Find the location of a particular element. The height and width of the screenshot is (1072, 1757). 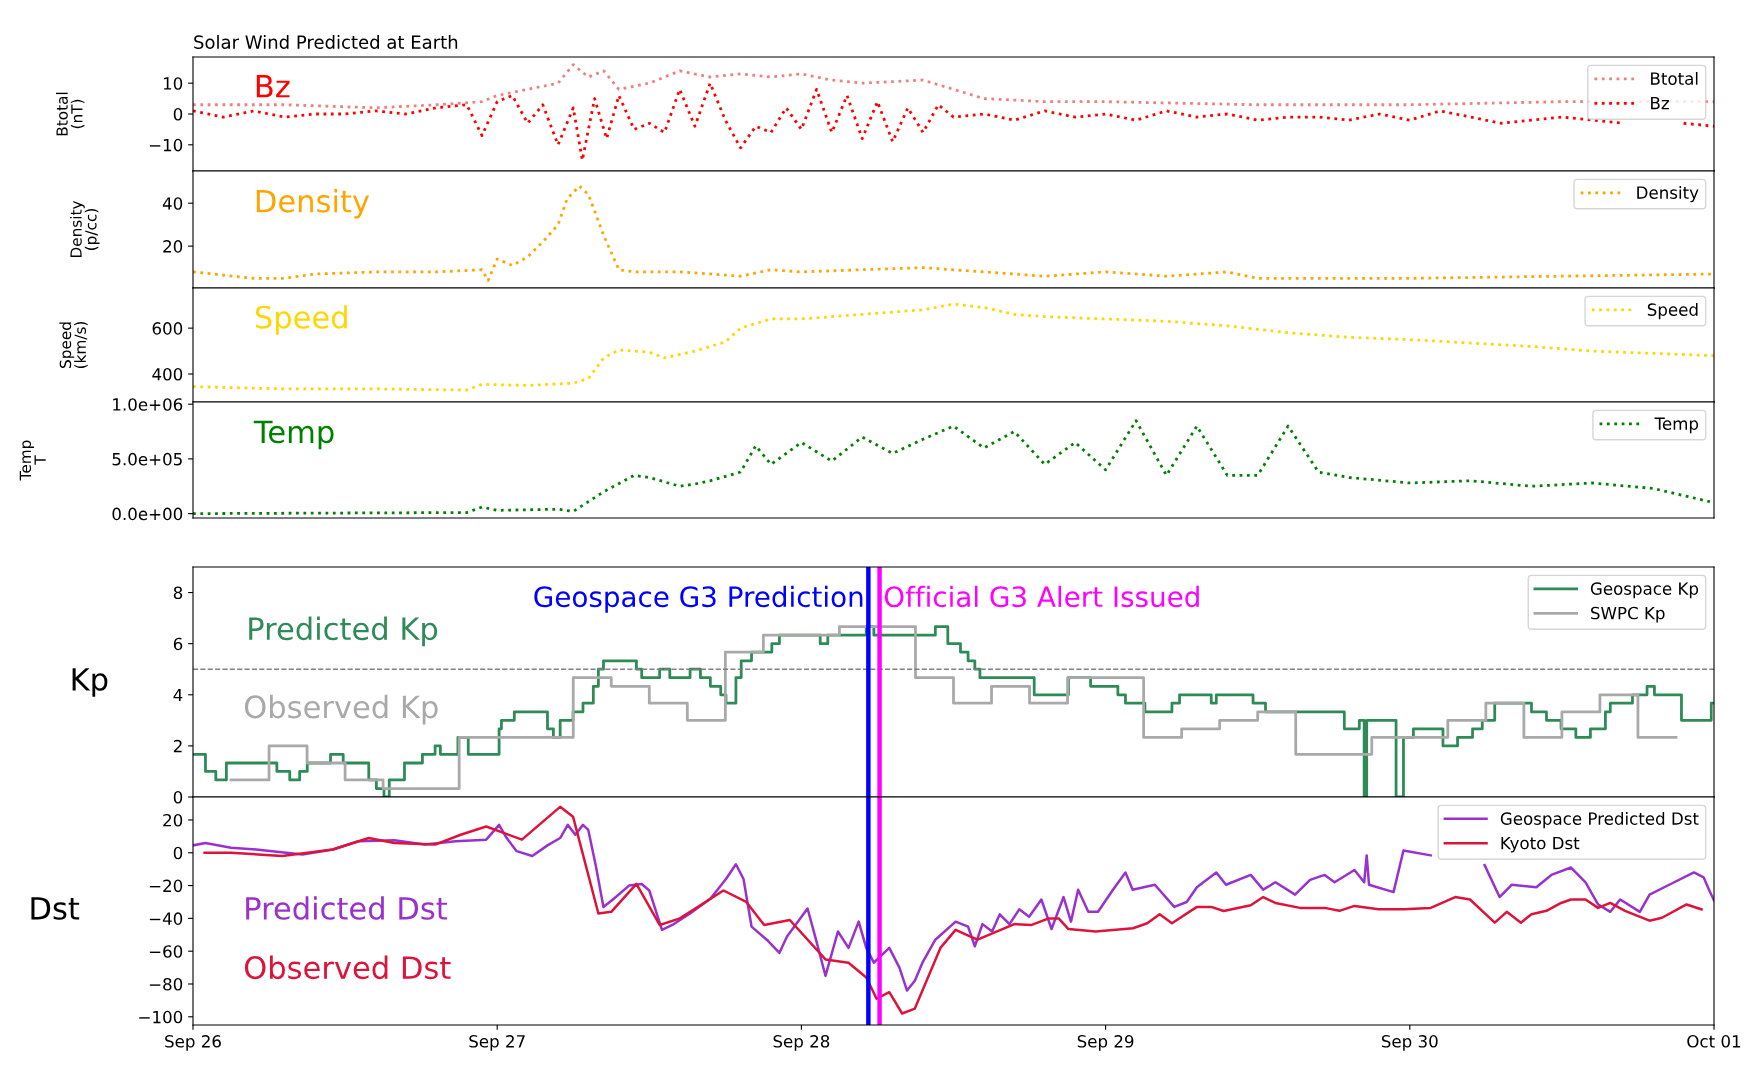

y-tick-label: 1.0e+06 is located at coordinates (148, 404).